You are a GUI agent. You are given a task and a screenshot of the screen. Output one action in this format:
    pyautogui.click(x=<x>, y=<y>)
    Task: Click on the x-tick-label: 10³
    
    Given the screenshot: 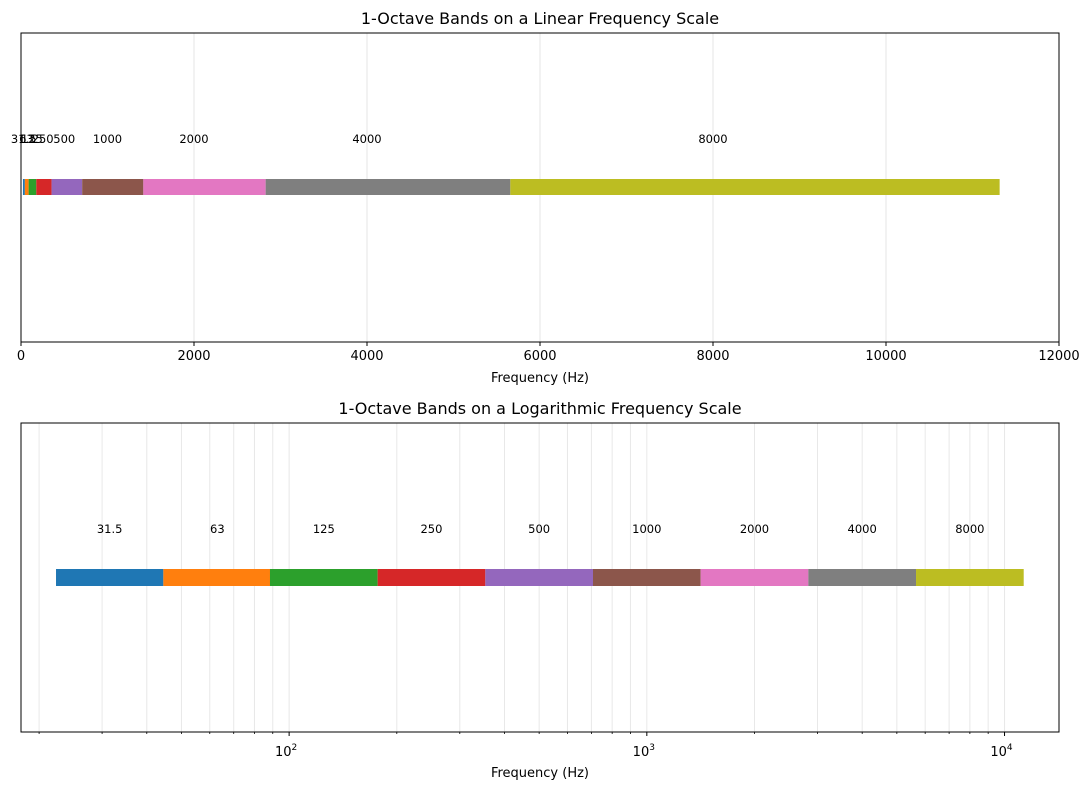 What is the action you would take?
    pyautogui.click(x=644, y=751)
    